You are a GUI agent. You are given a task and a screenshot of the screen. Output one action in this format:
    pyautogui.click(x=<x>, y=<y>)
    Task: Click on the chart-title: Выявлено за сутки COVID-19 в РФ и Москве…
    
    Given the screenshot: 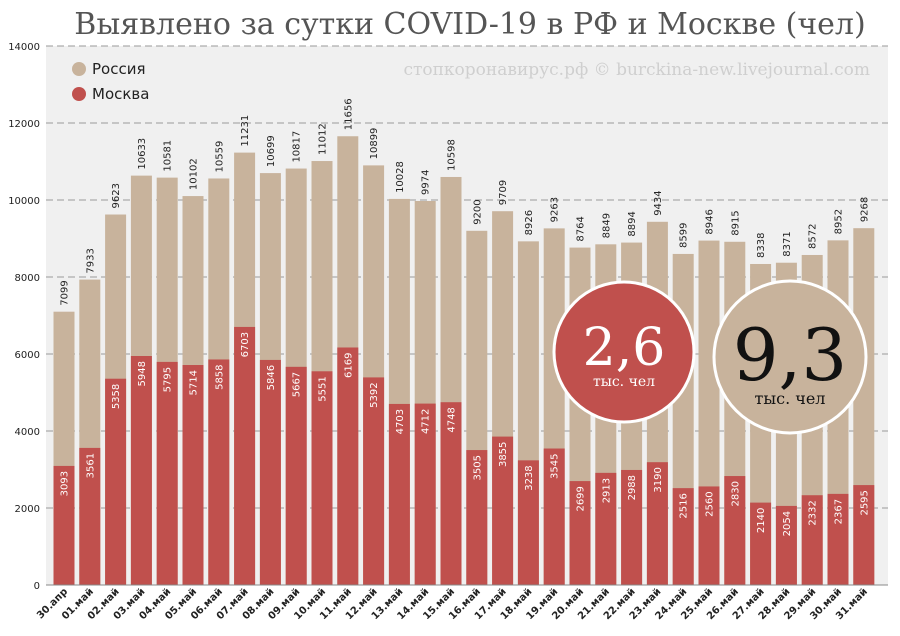 What is the action you would take?
    pyautogui.click(x=469, y=24)
    